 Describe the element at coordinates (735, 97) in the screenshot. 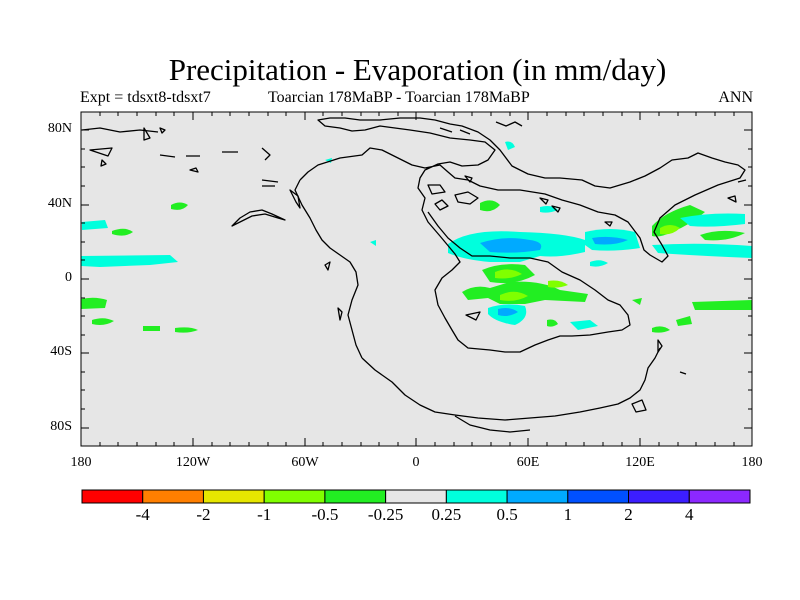

I see `season-label: ANN` at that location.